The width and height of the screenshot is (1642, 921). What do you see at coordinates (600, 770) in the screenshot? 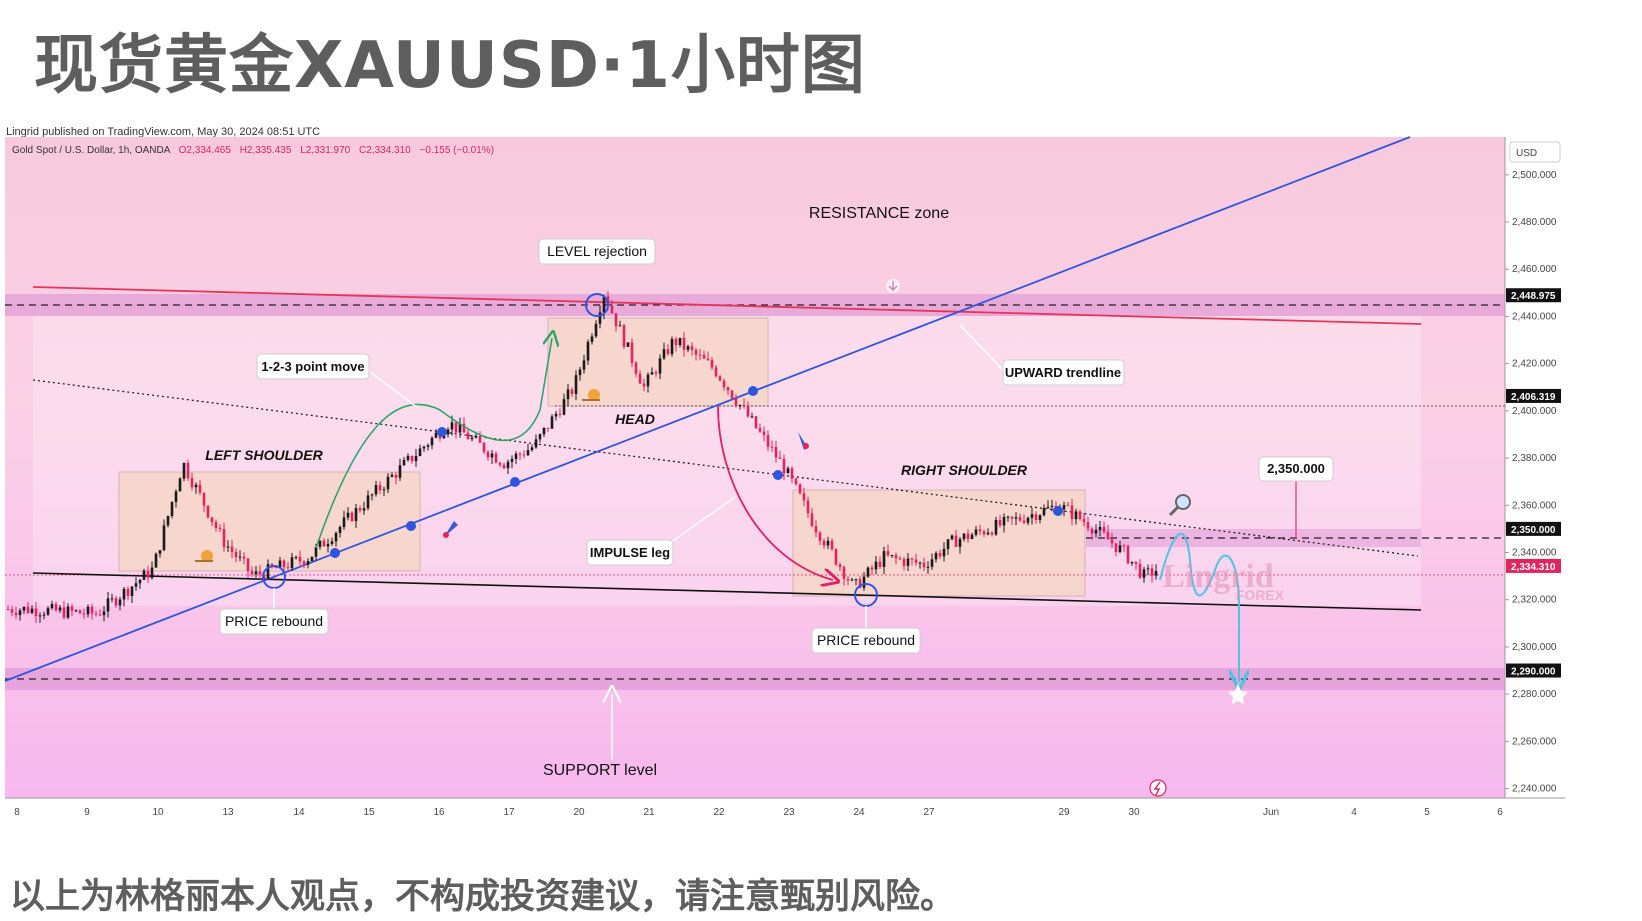
I see `support-level-label: SUPPORT level` at bounding box center [600, 770].